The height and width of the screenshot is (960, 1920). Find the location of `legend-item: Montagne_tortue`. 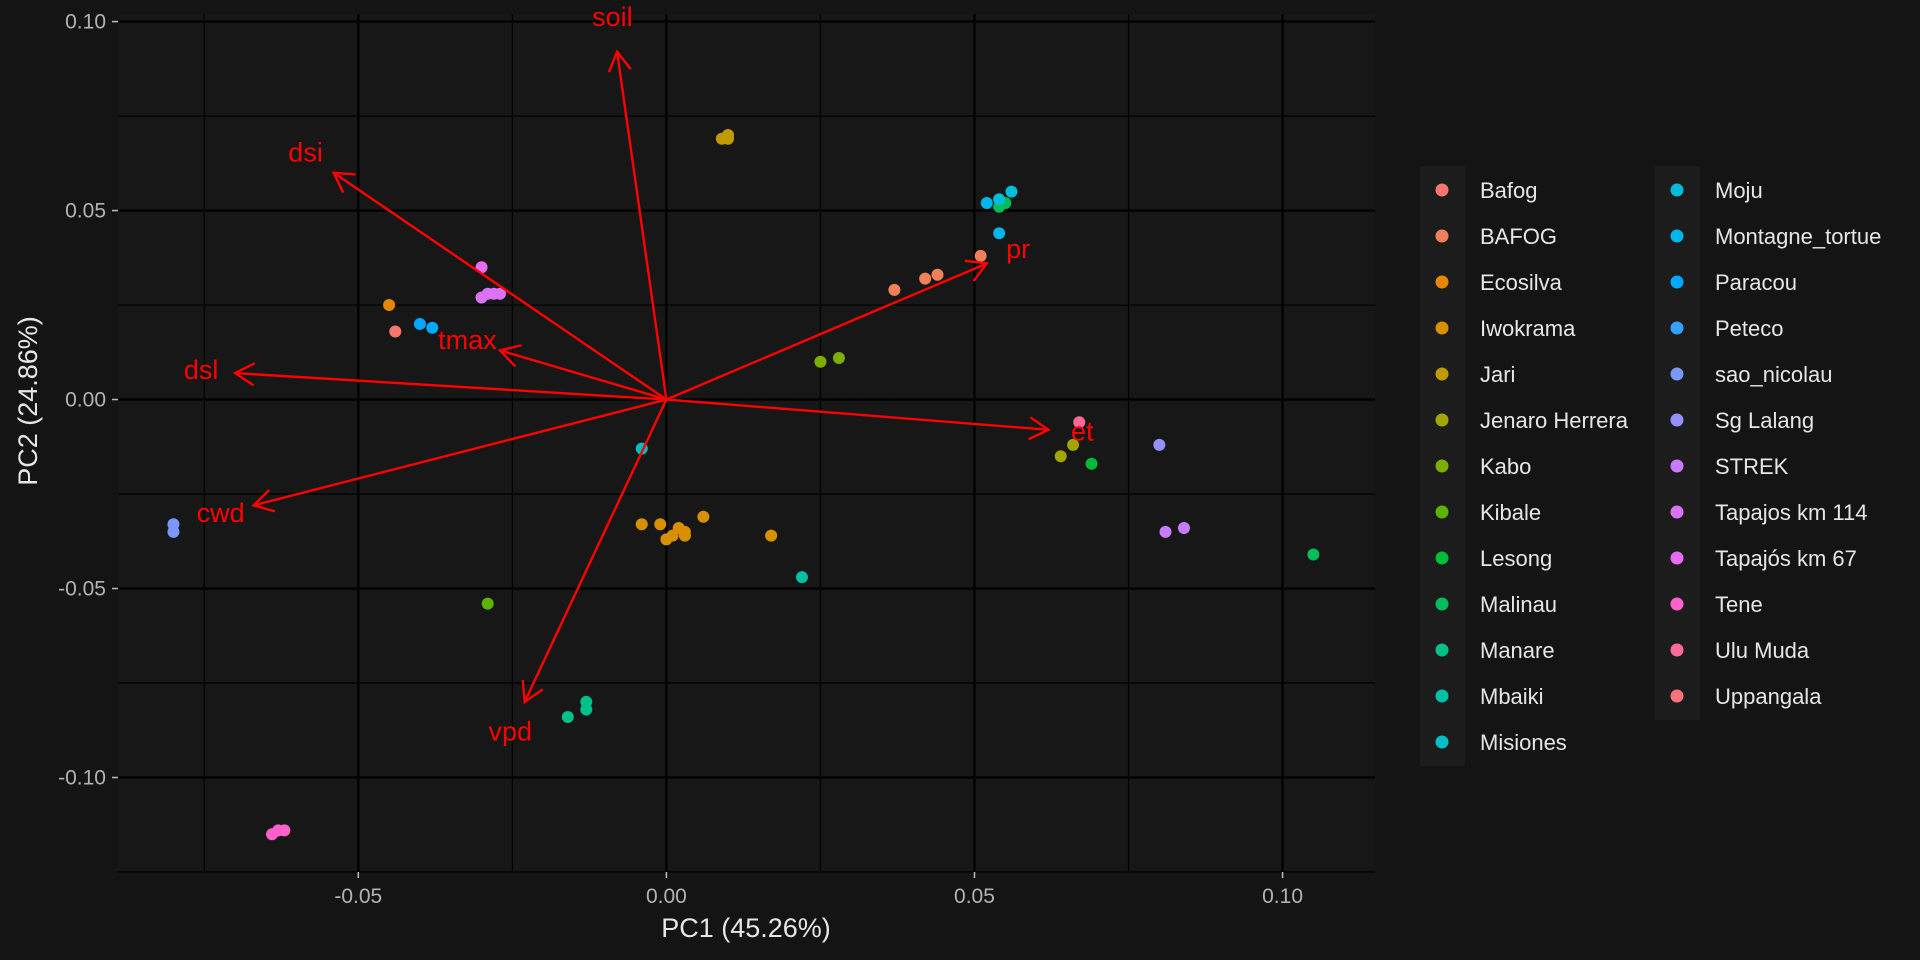

legend-item: Montagne_tortue is located at coordinates (1775, 236).